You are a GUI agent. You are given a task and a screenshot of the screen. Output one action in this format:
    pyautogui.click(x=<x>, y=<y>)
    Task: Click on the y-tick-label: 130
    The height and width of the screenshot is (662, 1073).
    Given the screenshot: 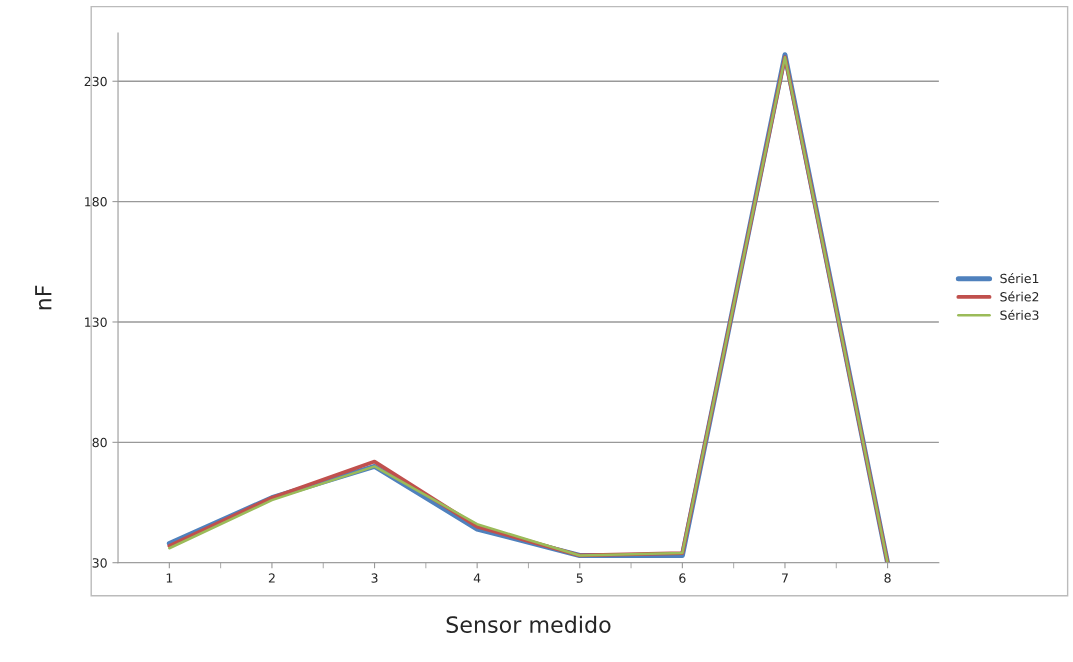 What is the action you would take?
    pyautogui.click(x=96, y=322)
    